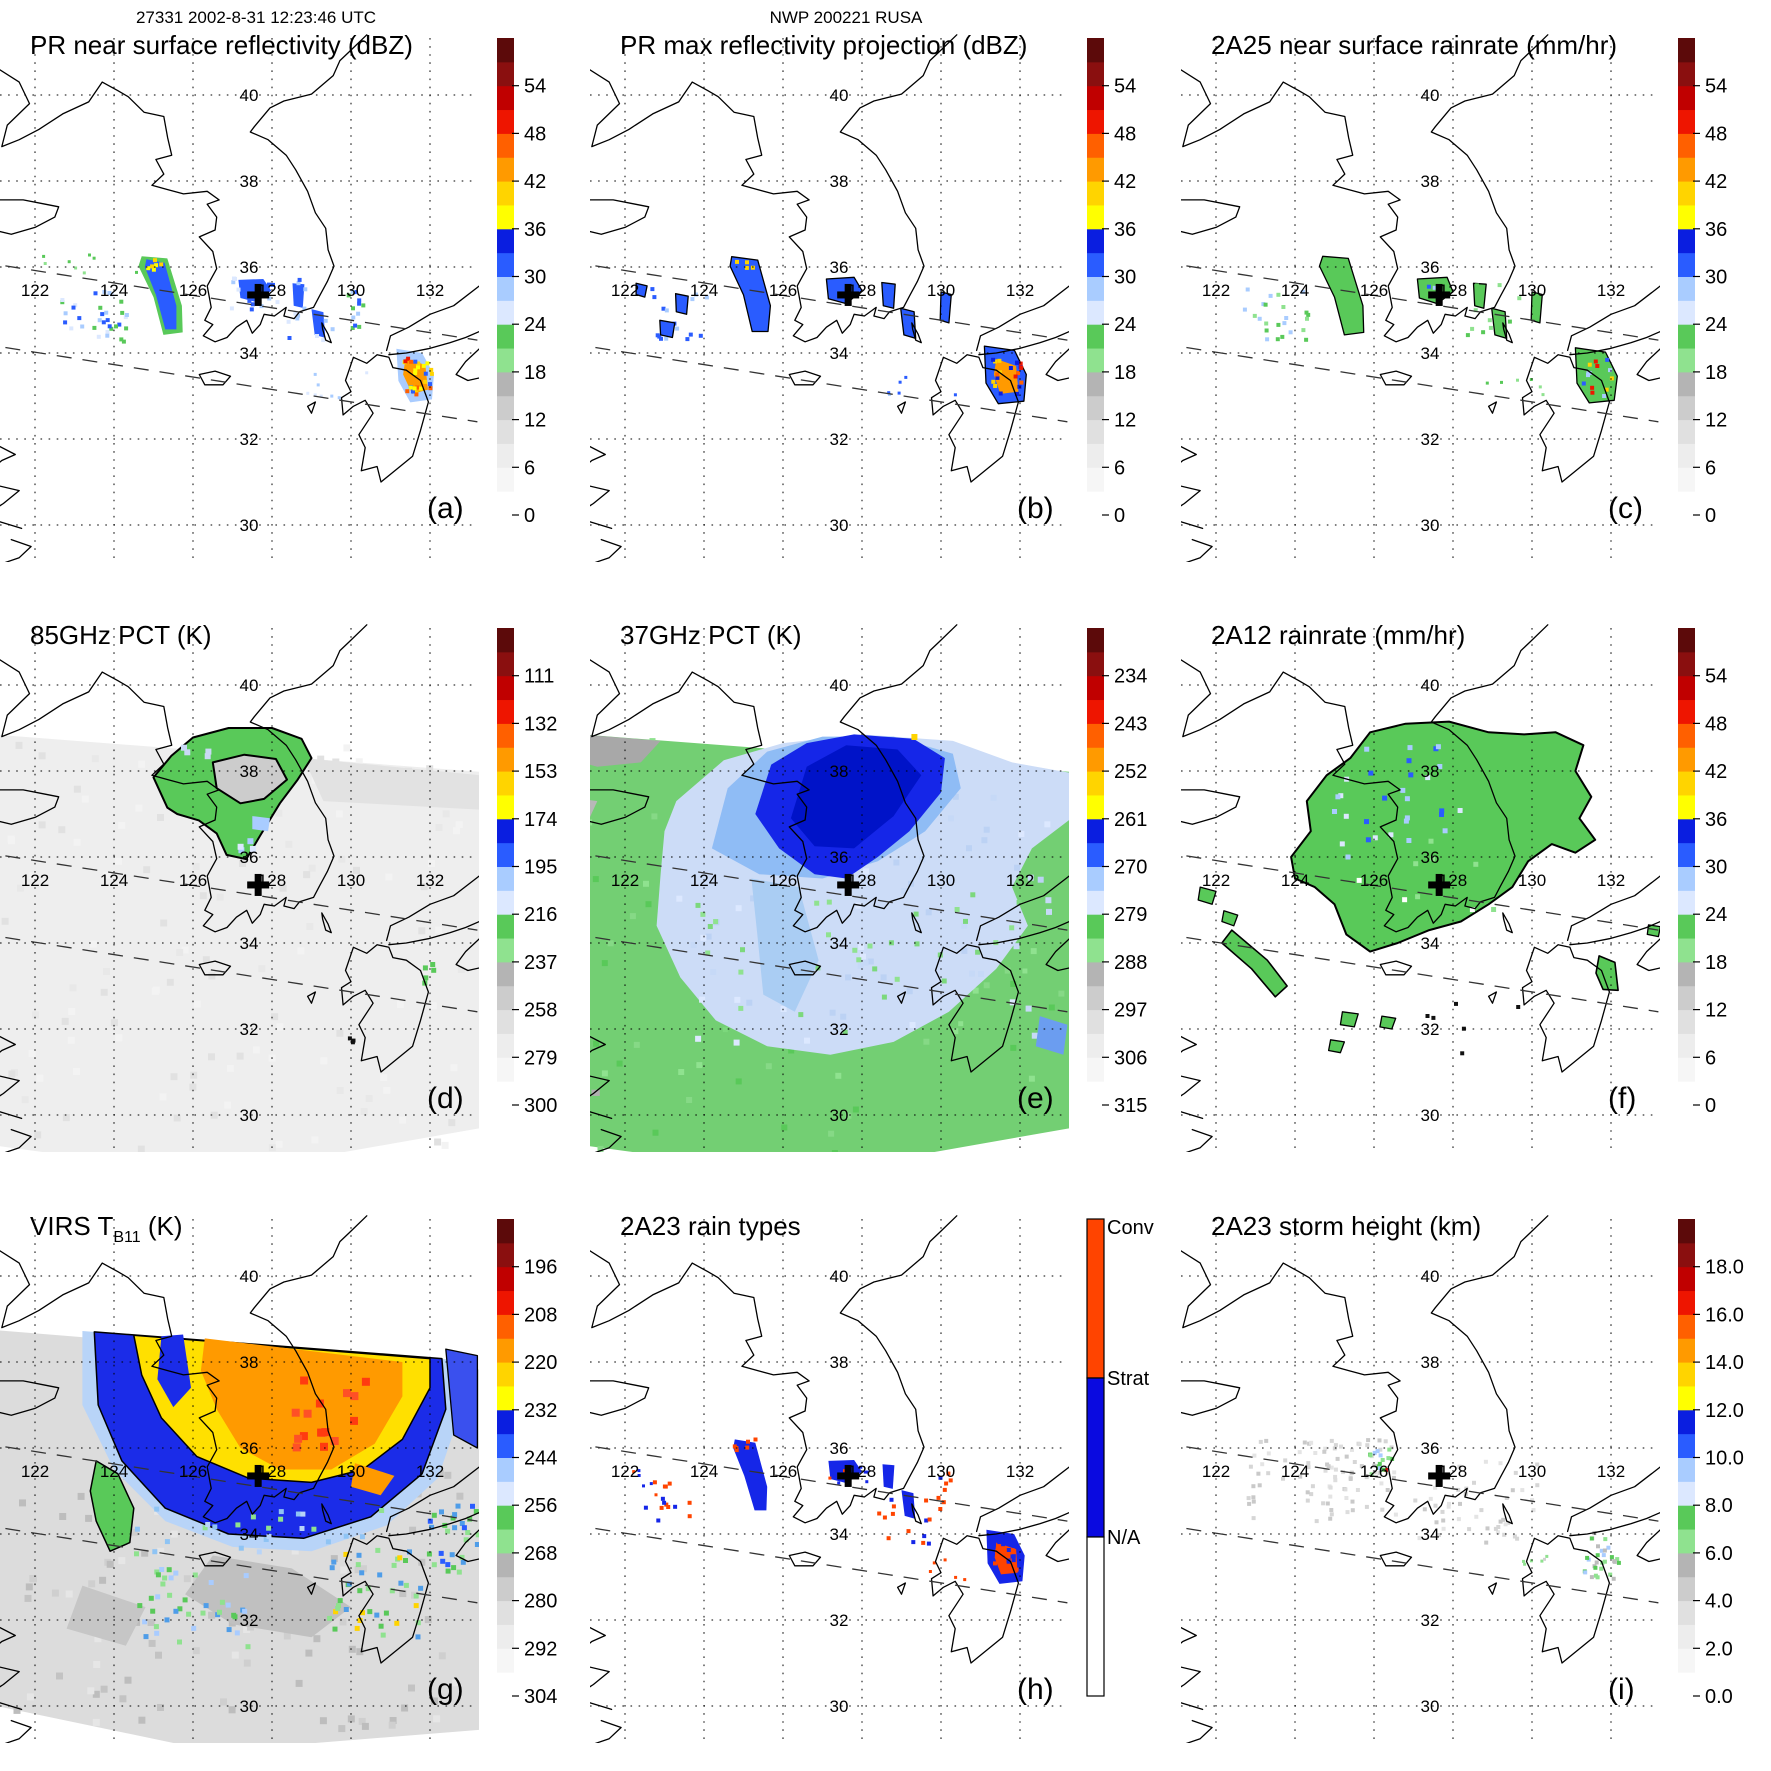  What do you see at coordinates (711, 635) in the screenshot?
I see `panel-title: 37GHz PCT (K)` at bounding box center [711, 635].